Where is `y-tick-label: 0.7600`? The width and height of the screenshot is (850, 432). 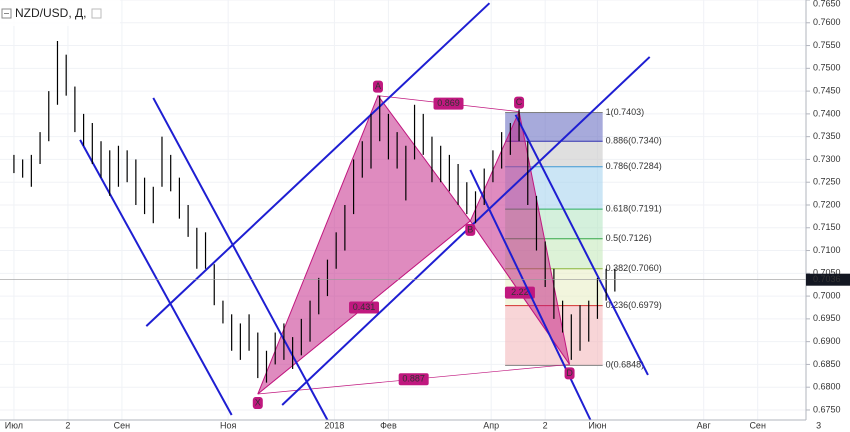
y-tick-label: 0.7600 is located at coordinates (827, 22).